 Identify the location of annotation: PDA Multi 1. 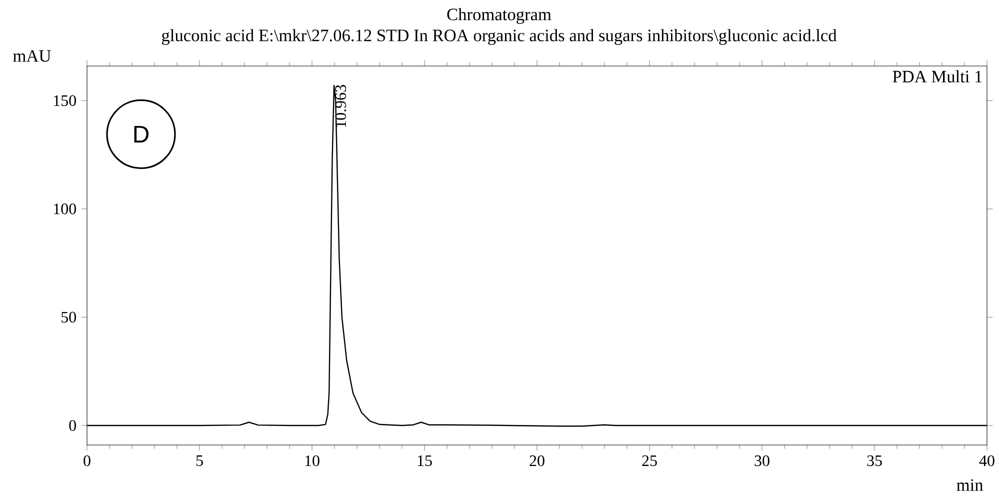
(937, 76).